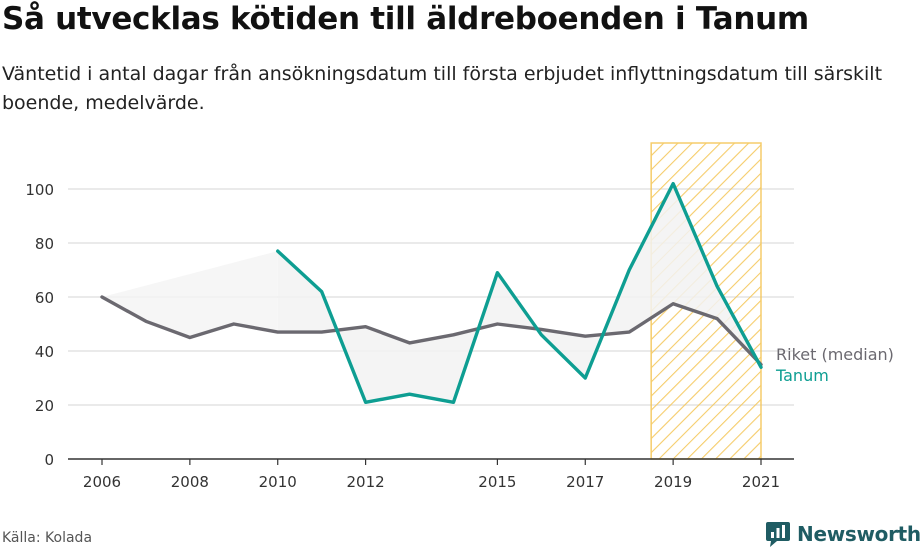 This screenshot has height=552, width=920. What do you see at coordinates (802, 375) in the screenshot?
I see `series-label-tanum: Tanum` at bounding box center [802, 375].